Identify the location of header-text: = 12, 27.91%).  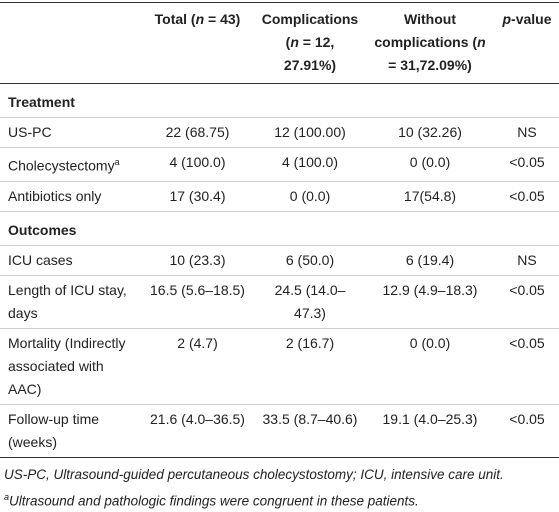
(310, 53).